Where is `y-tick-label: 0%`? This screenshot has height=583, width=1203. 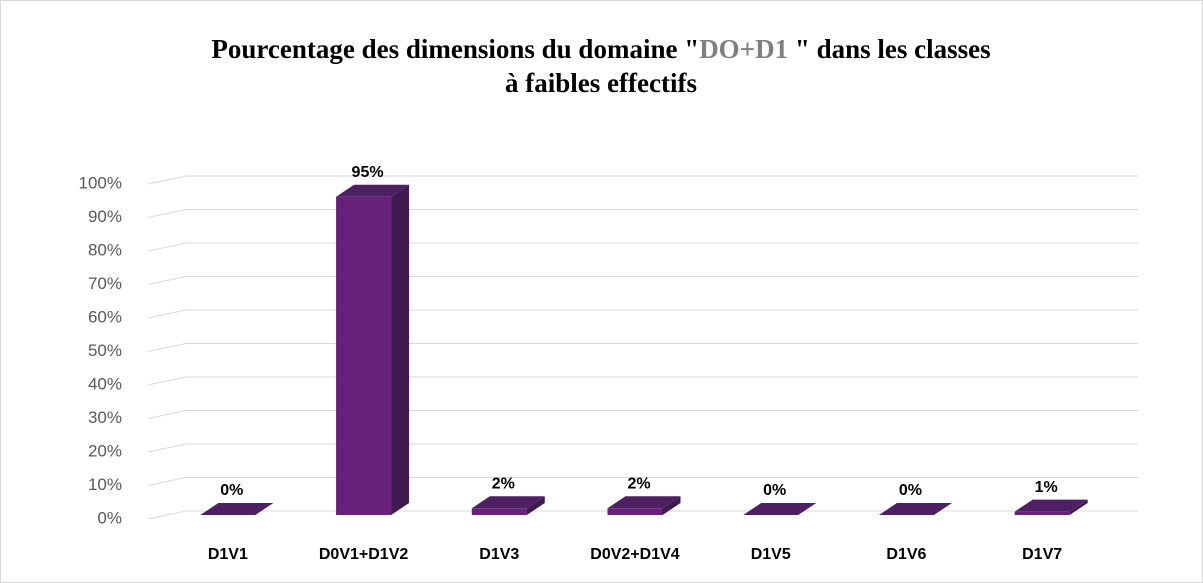 y-tick-label: 0% is located at coordinates (109, 517).